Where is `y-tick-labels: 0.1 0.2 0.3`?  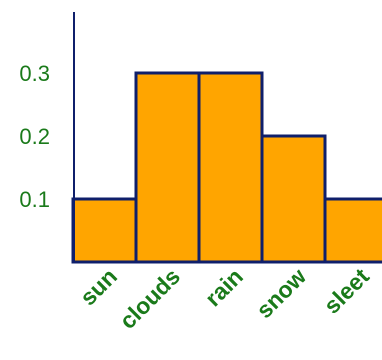 y-tick-labels: 0.1 0.2 0.3 is located at coordinates (34, 136).